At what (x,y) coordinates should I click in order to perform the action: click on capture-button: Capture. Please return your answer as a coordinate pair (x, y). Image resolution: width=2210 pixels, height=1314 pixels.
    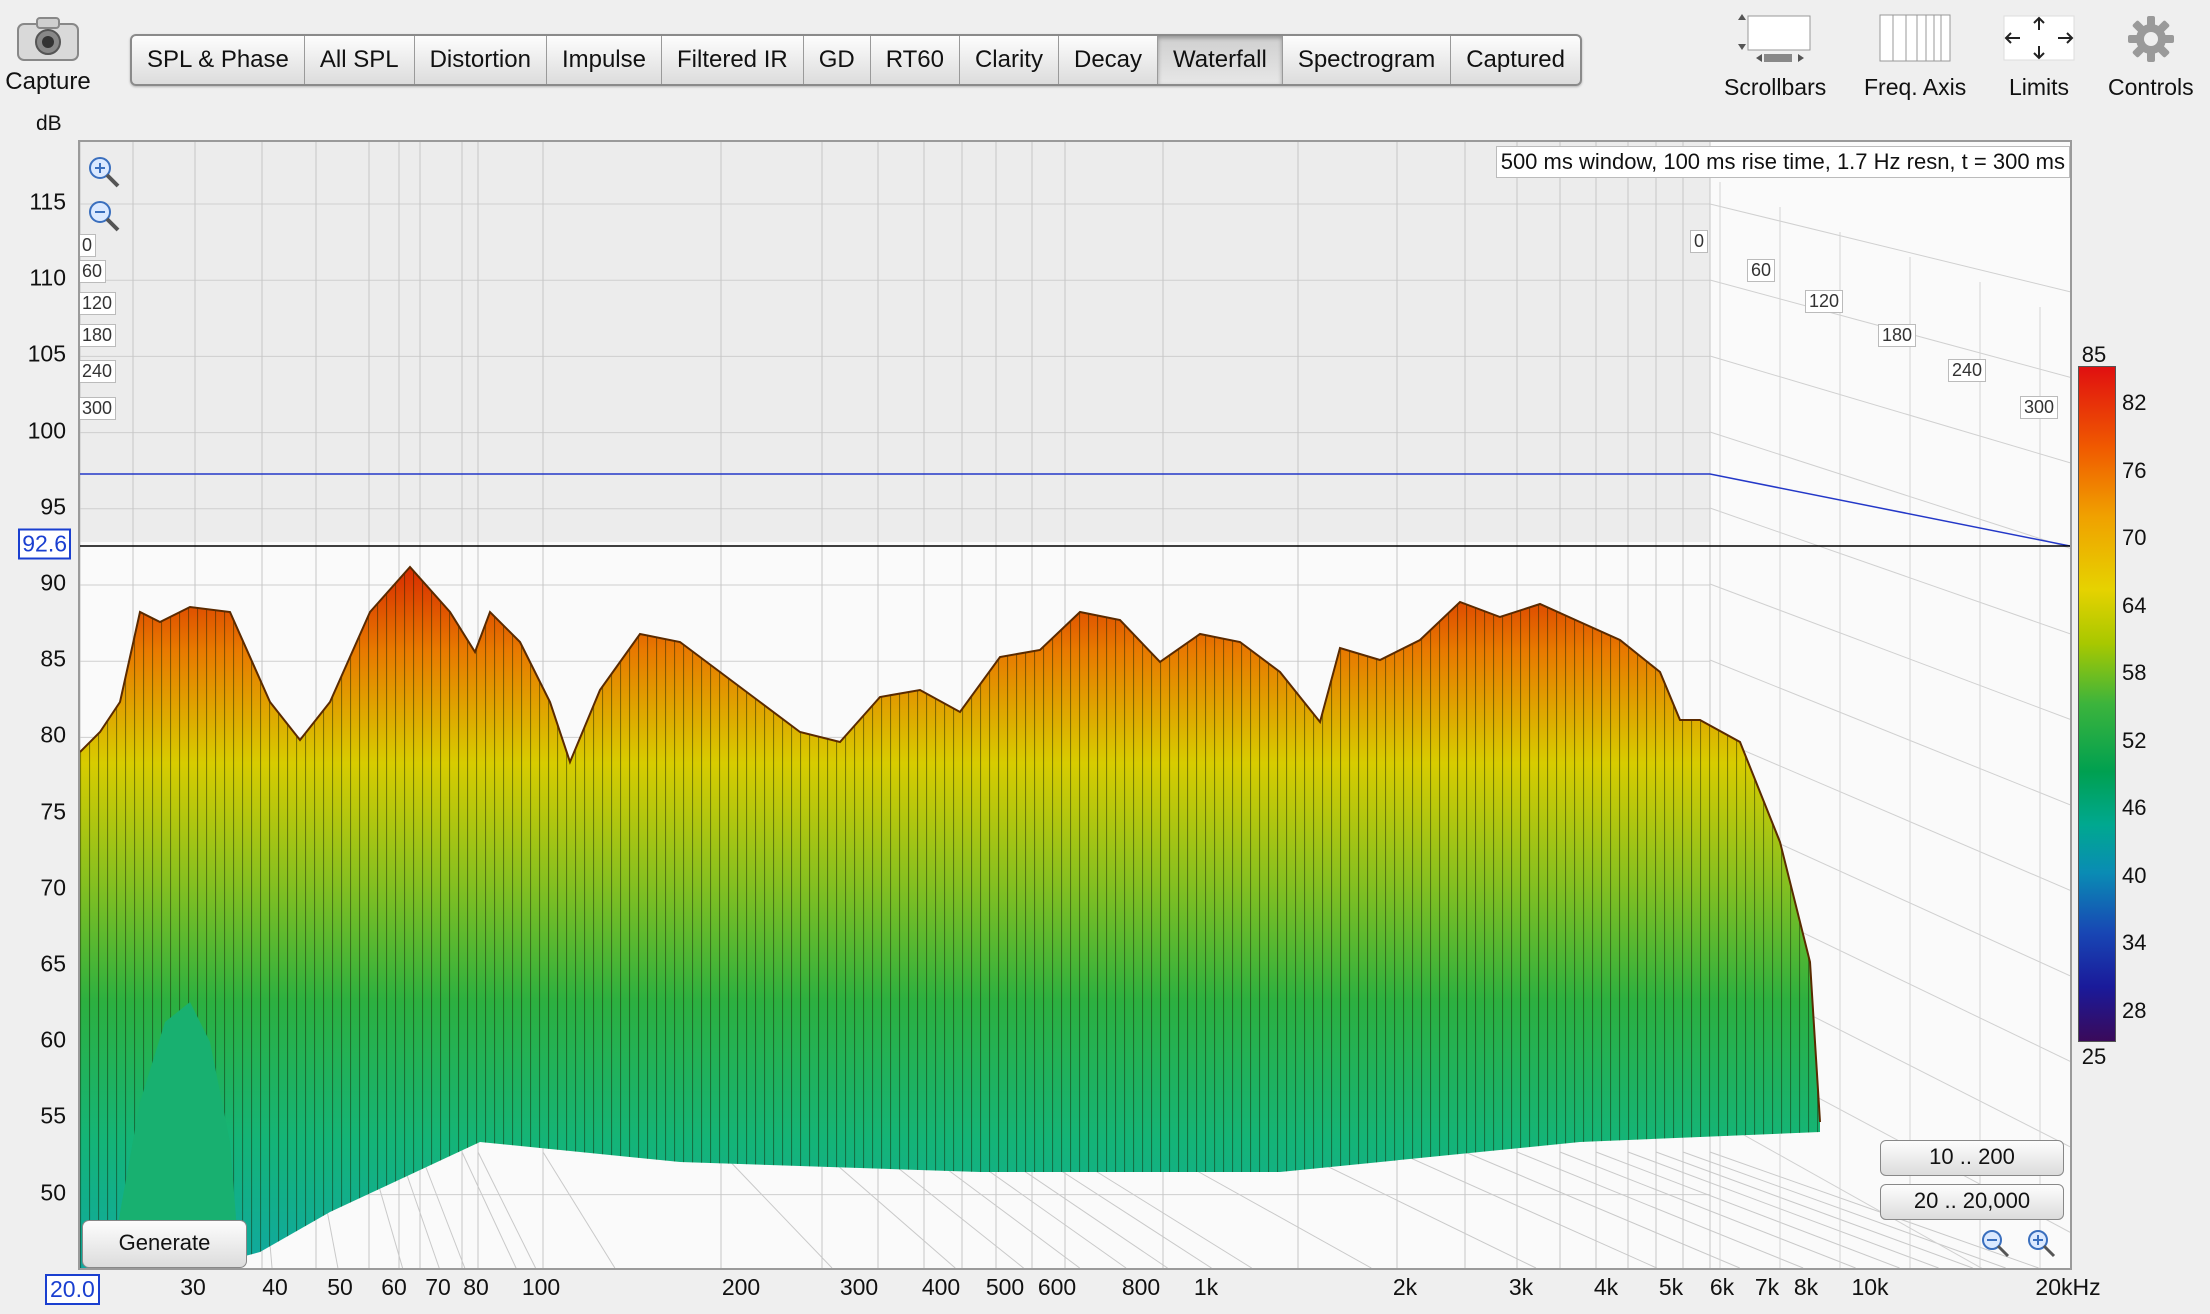
    Looking at the image, I should click on (48, 53).